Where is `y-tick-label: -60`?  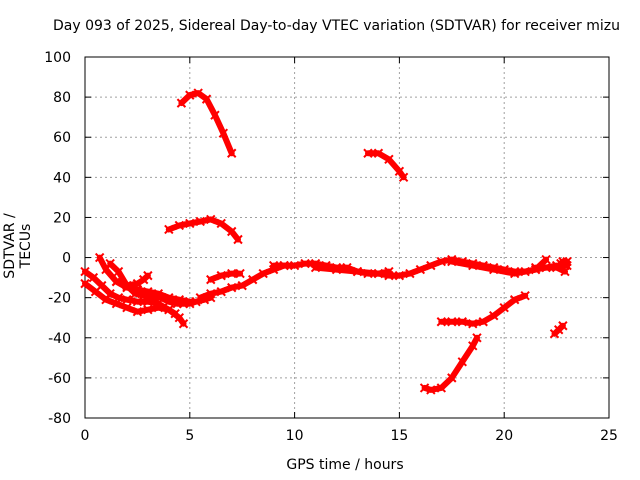
y-tick-label: -60 is located at coordinates (59, 379).